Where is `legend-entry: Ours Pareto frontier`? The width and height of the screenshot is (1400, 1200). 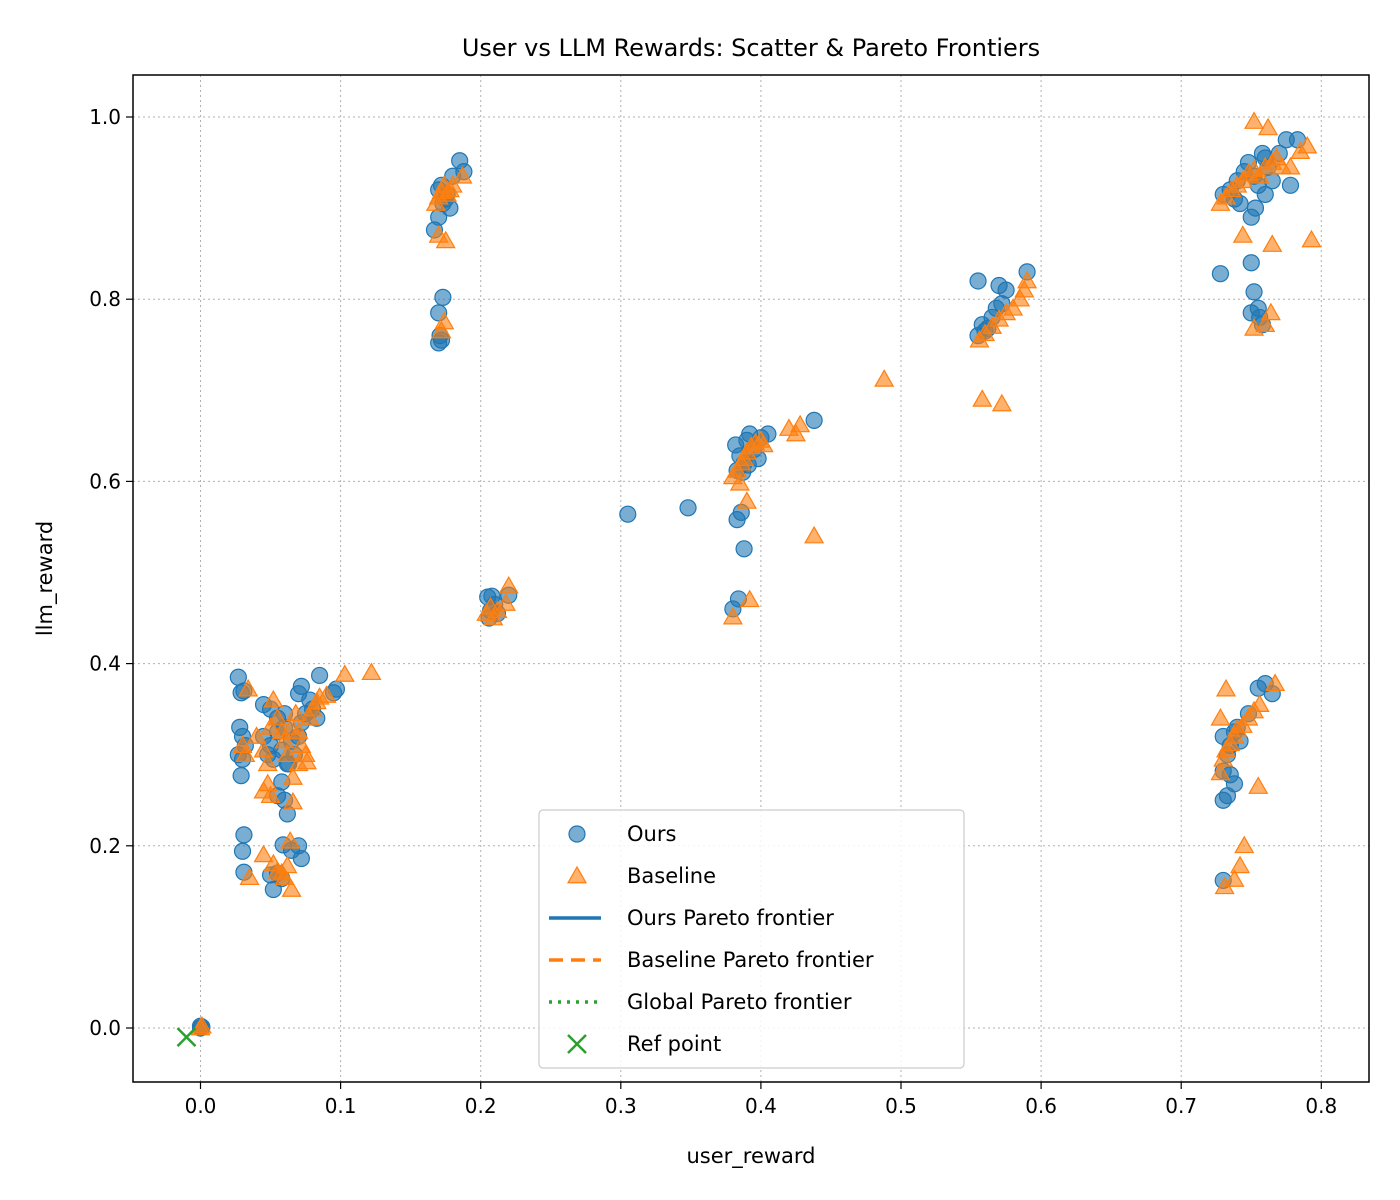
legend-entry: Ours Pareto frontier is located at coordinates (691, 918).